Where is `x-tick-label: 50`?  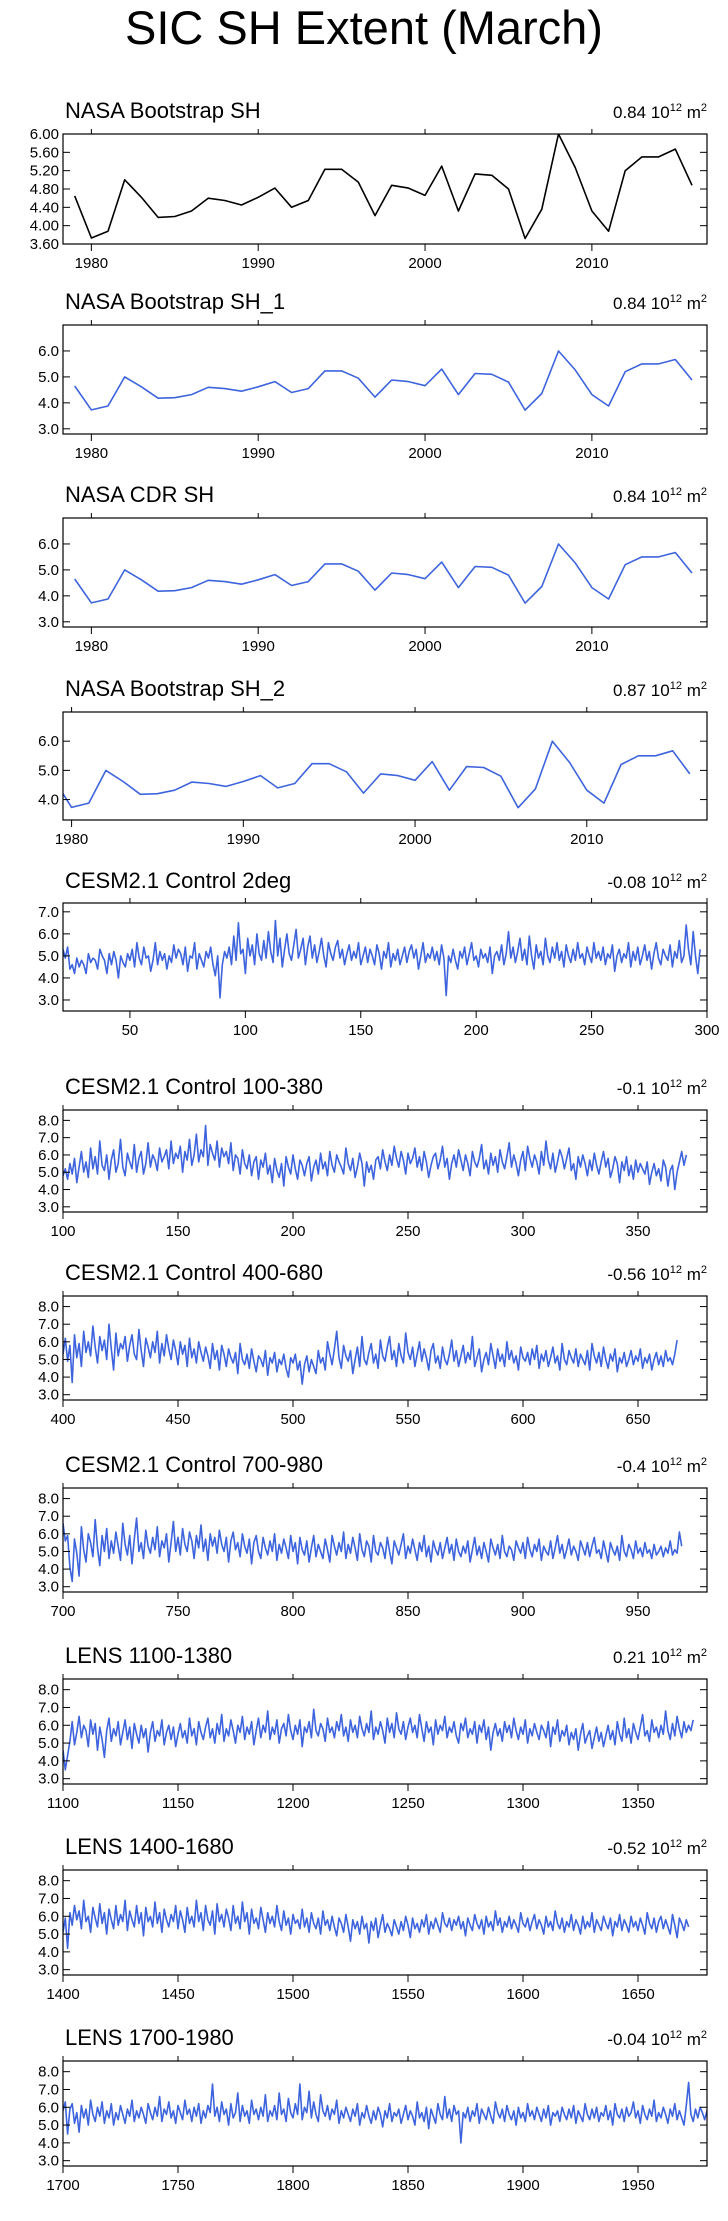
x-tick-label: 50 is located at coordinates (130, 1030).